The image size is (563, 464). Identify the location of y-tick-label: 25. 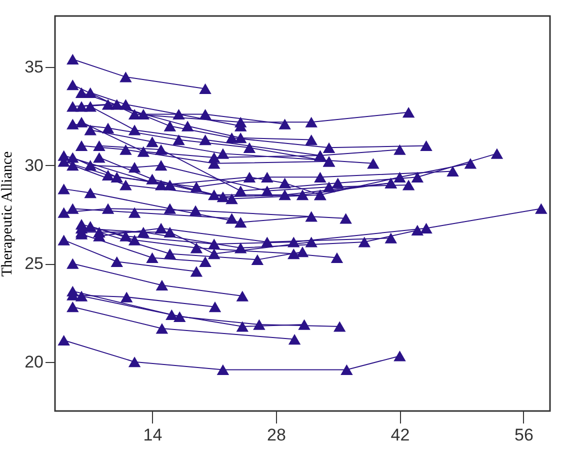
(34, 264).